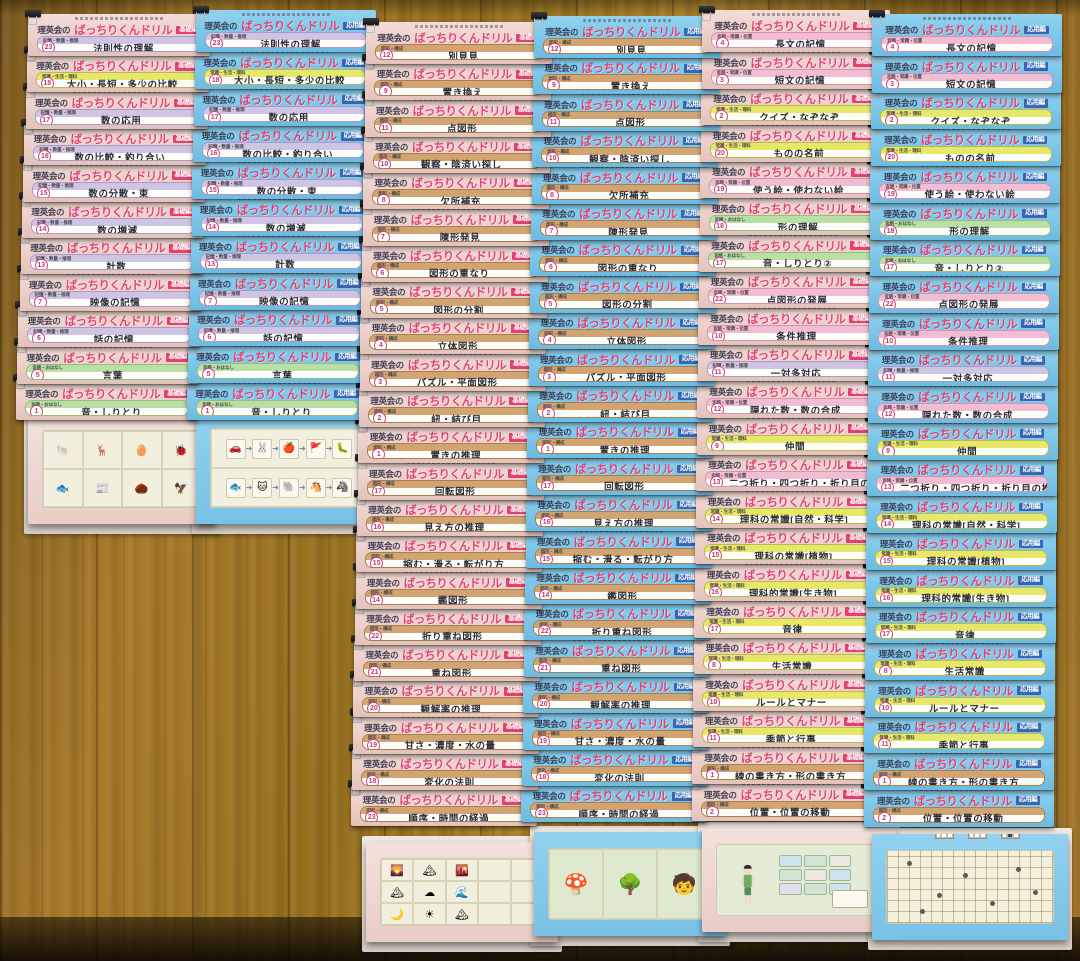 The height and width of the screenshot is (961, 1080). What do you see at coordinates (280, 213) in the screenshot?
I see `drill-sheet: 理英会の ばっちりくんドリル 応用編 記憶・数量・推理 14 数の増減` at bounding box center [280, 213].